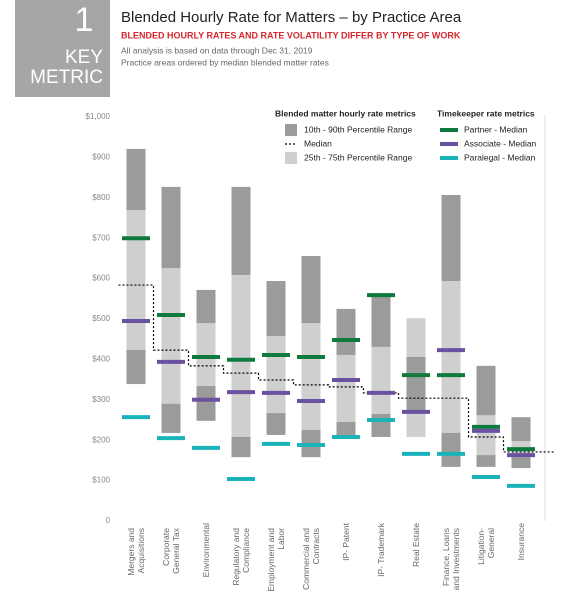  What do you see at coordinates (101, 157) in the screenshot?
I see `y-tick-label: $900` at bounding box center [101, 157].